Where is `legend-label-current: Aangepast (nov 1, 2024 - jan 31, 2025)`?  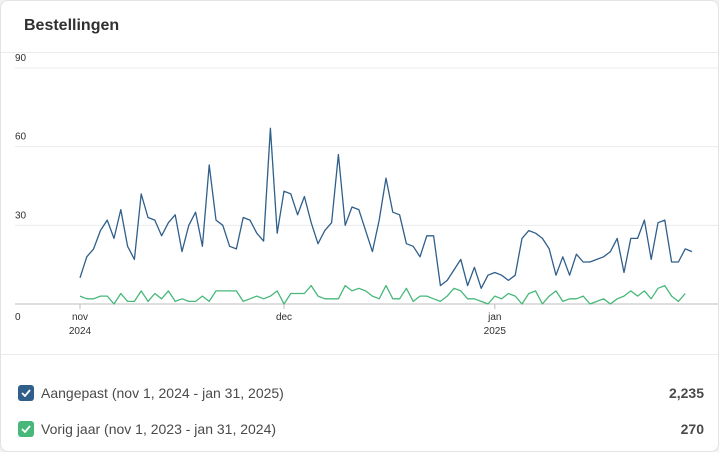 legend-label-current: Aangepast (nov 1, 2024 - jan 31, 2025) is located at coordinates (162, 393).